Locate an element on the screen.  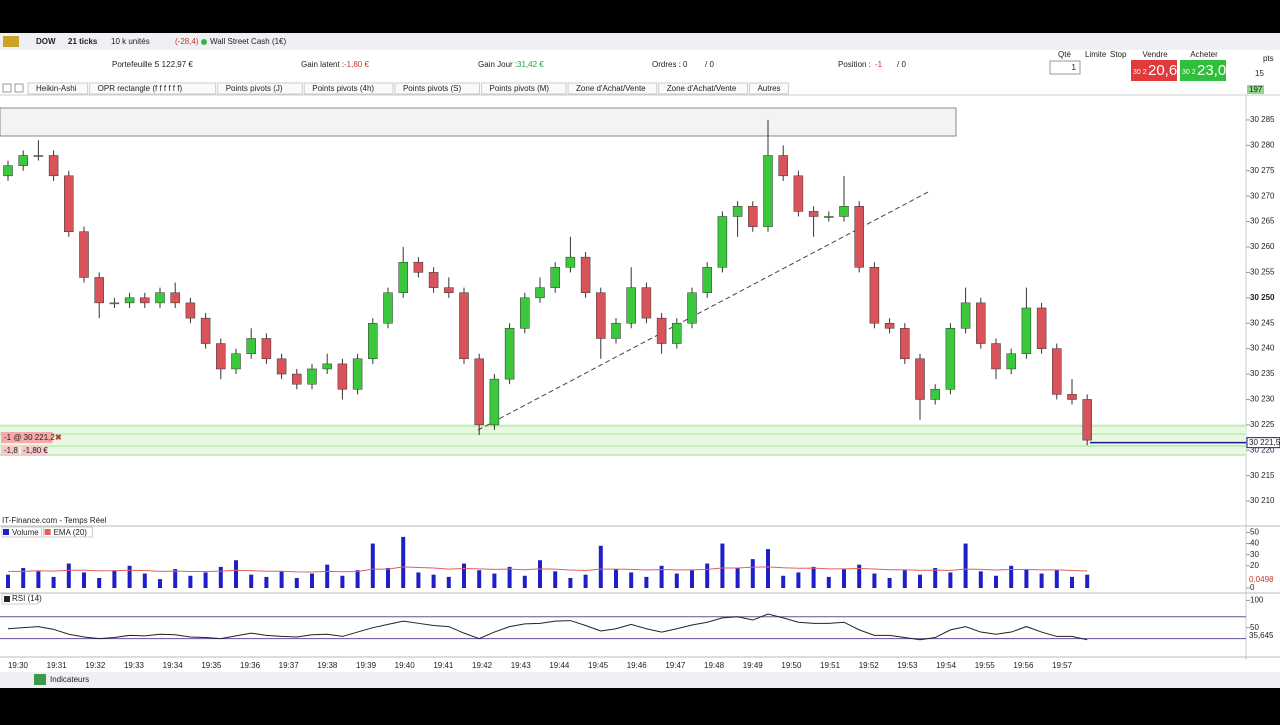
x-tick-label: 19:56 is located at coordinates (1023, 665).